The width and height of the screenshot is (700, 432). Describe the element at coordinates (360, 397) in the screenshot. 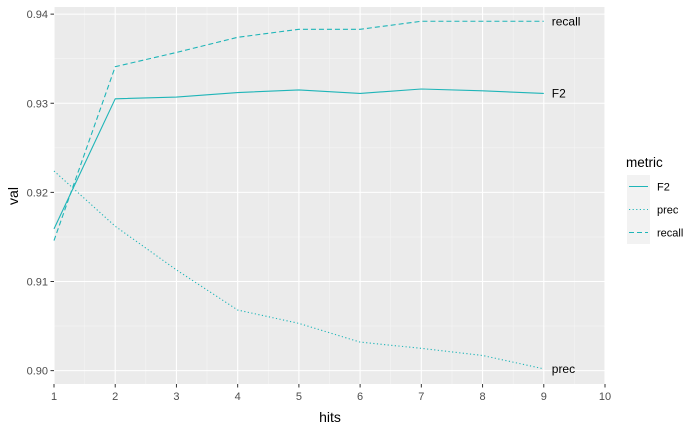

I see `x-tick-label: 6` at that location.